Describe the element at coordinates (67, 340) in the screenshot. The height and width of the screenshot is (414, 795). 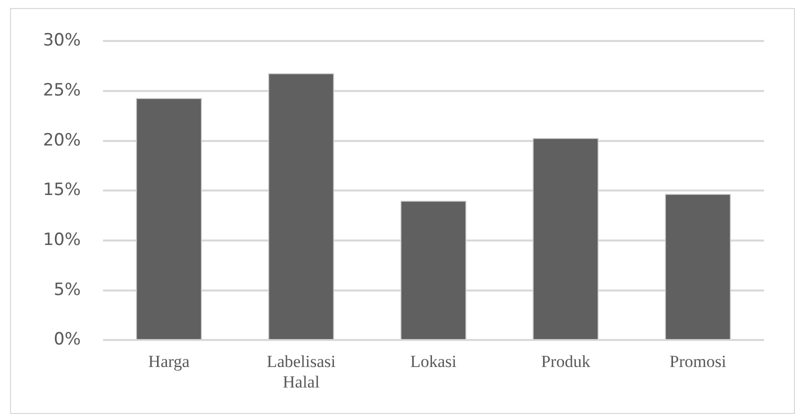
I see `y-tick-label: 0%` at that location.